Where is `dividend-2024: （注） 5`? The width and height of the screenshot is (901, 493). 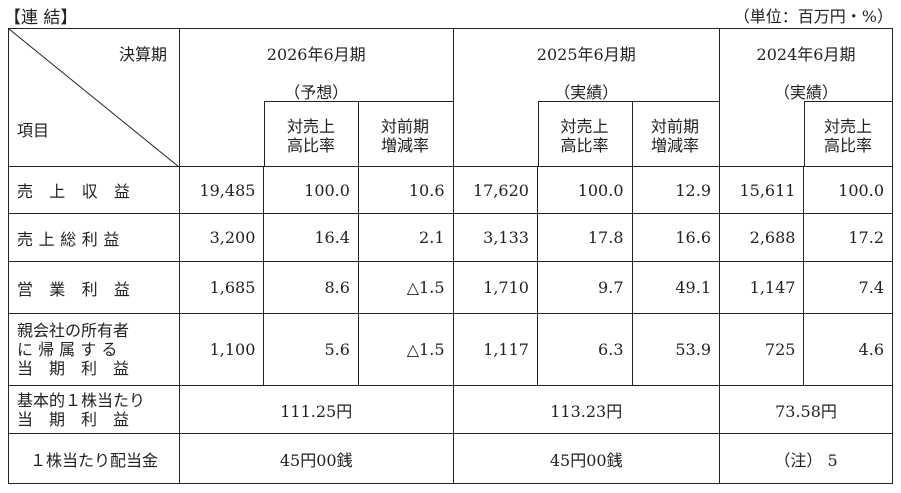 dividend-2024: （注） 5 is located at coordinates (806, 458).